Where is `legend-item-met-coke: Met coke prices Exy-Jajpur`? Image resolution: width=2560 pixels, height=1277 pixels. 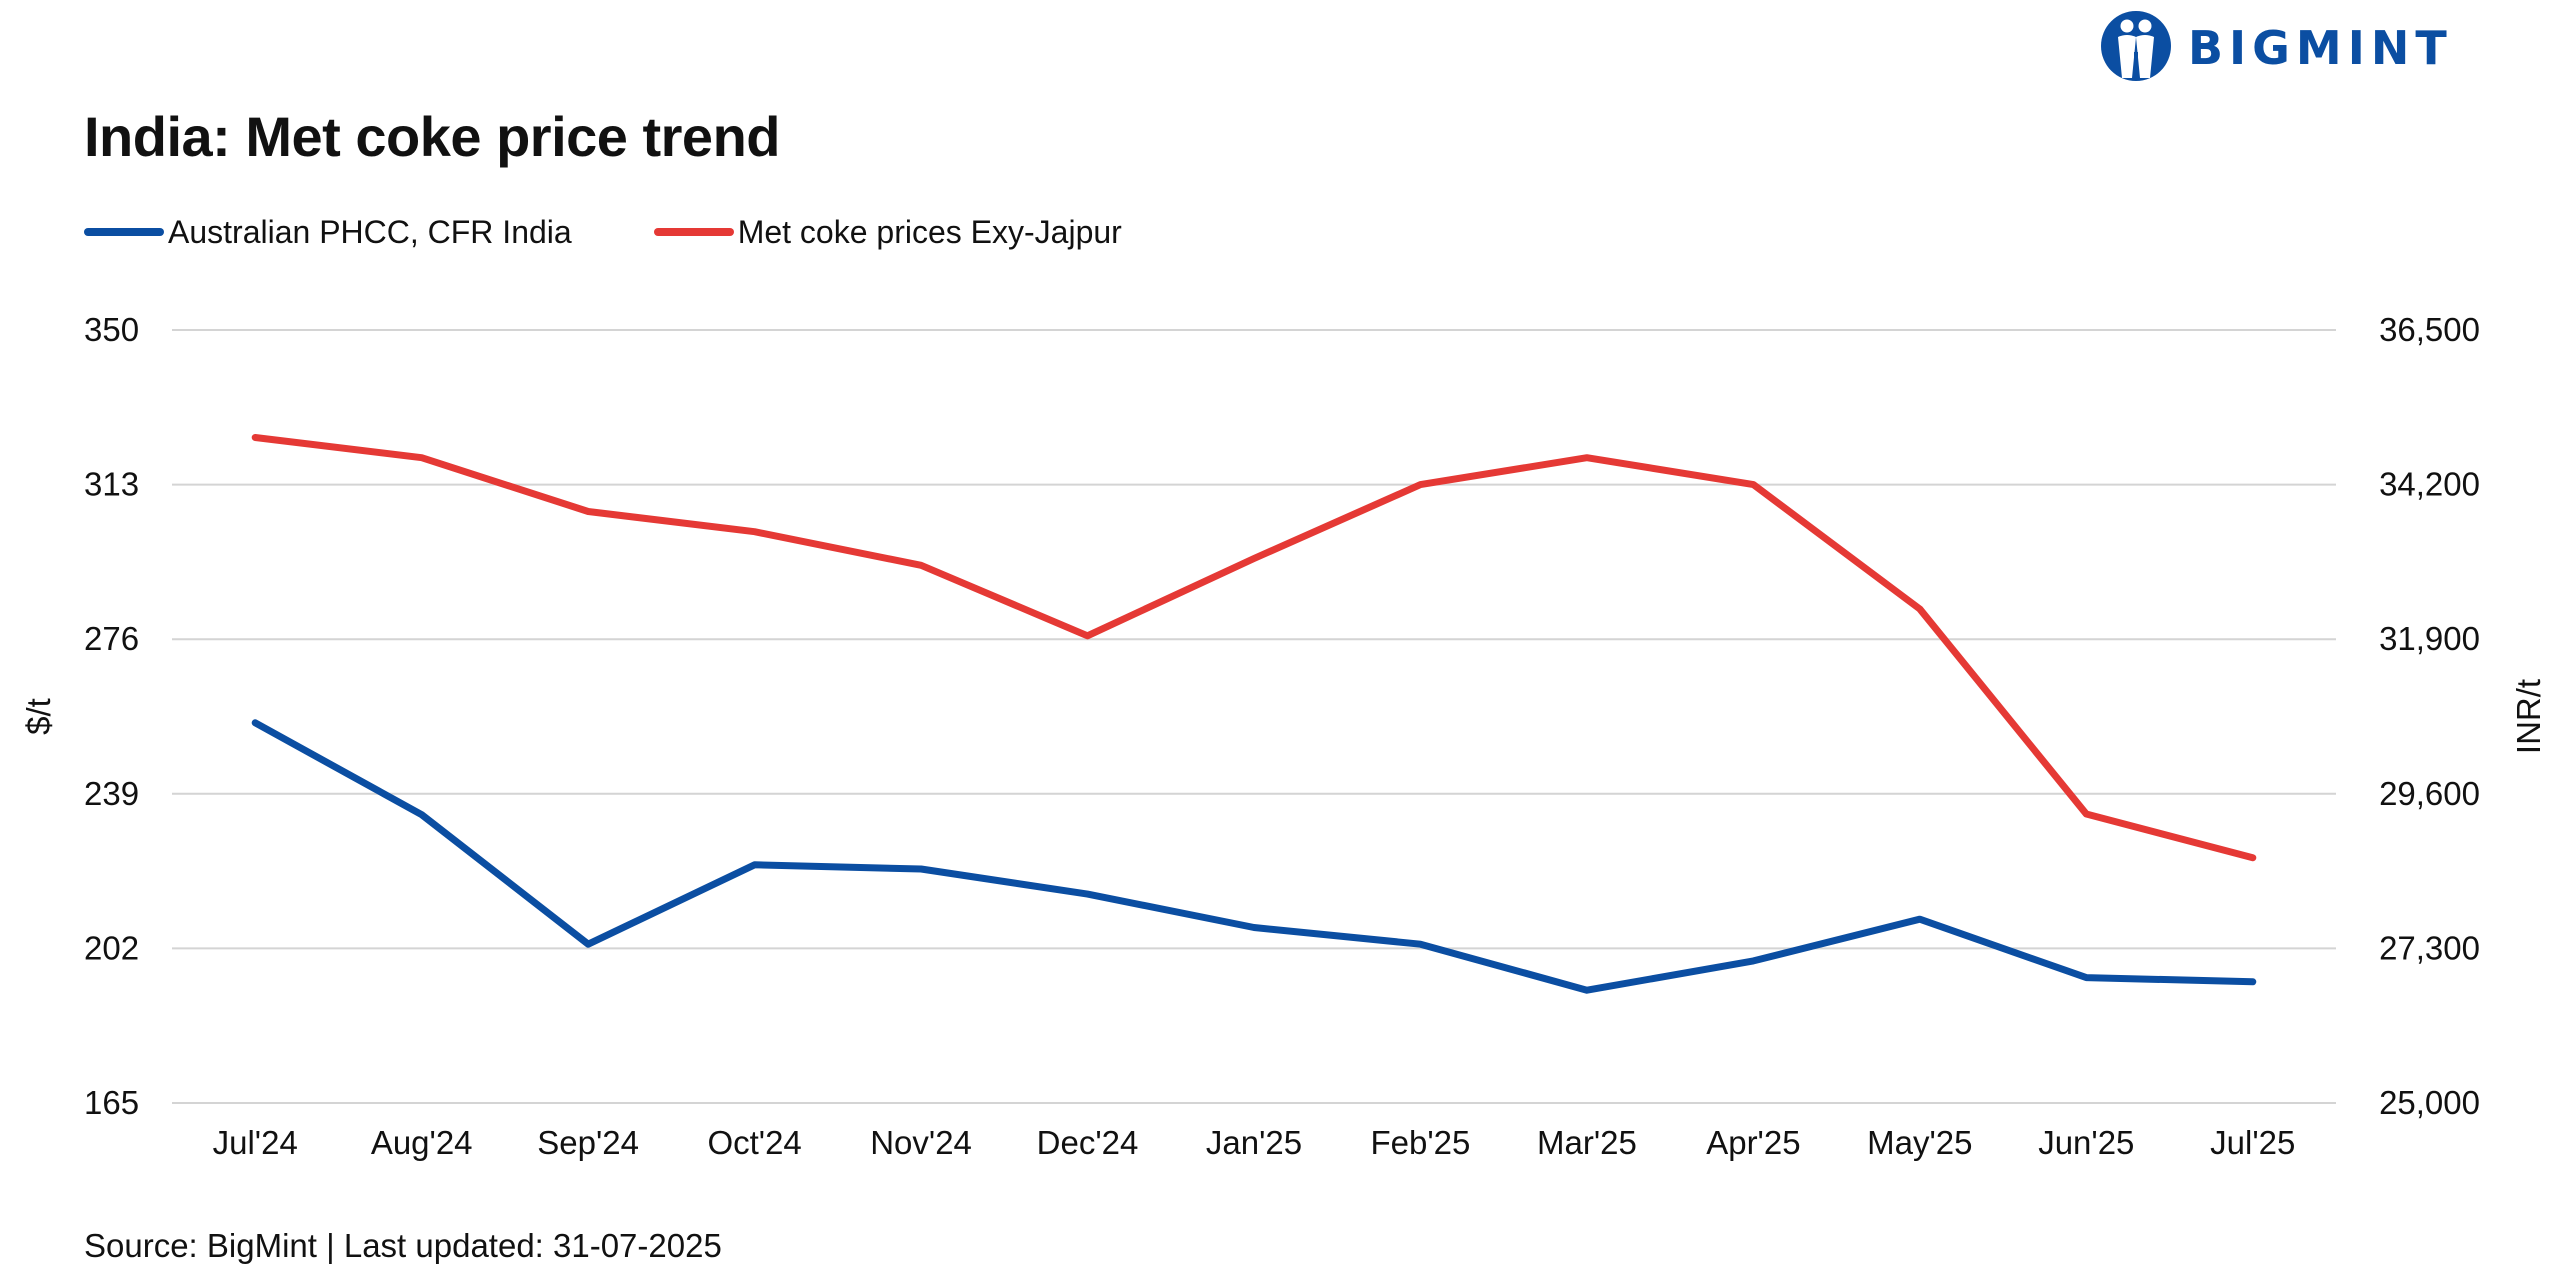 legend-item-met-coke: Met coke prices Exy-Jajpur is located at coordinates (887, 232).